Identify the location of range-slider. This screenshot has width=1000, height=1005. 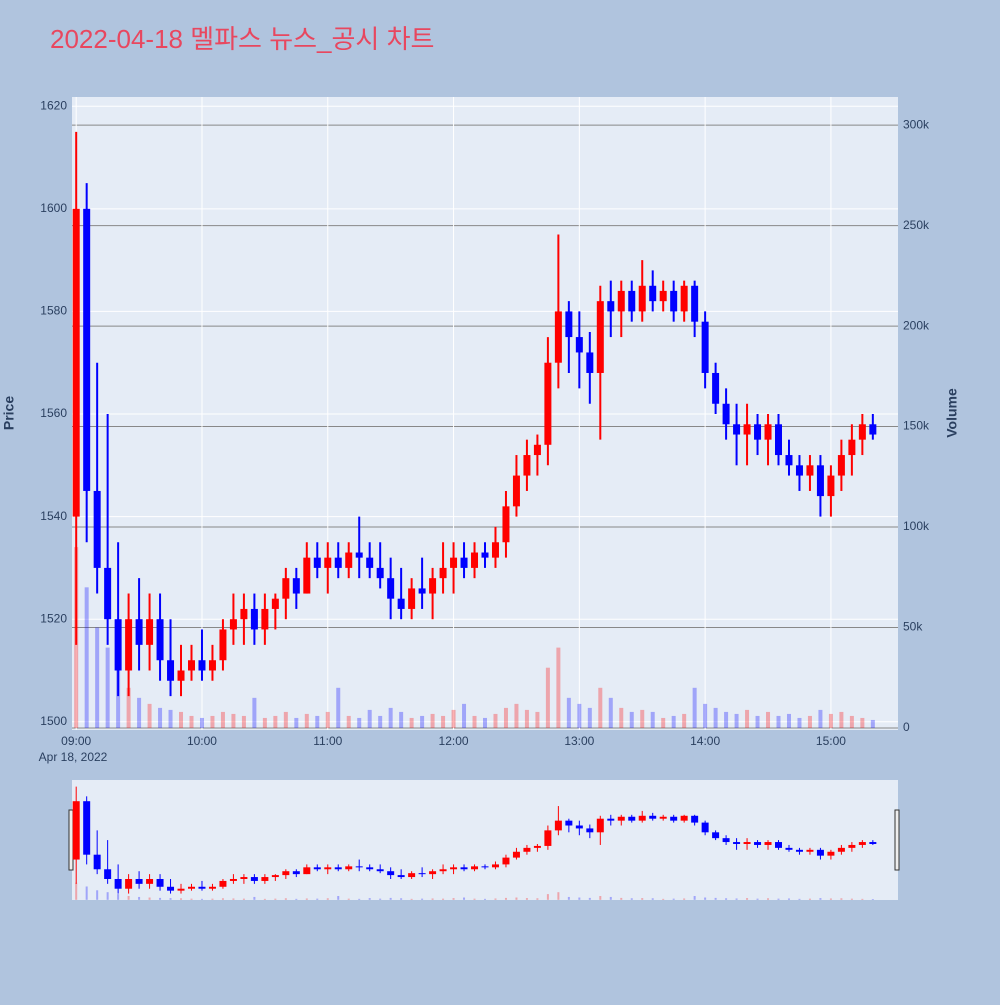
(485, 840).